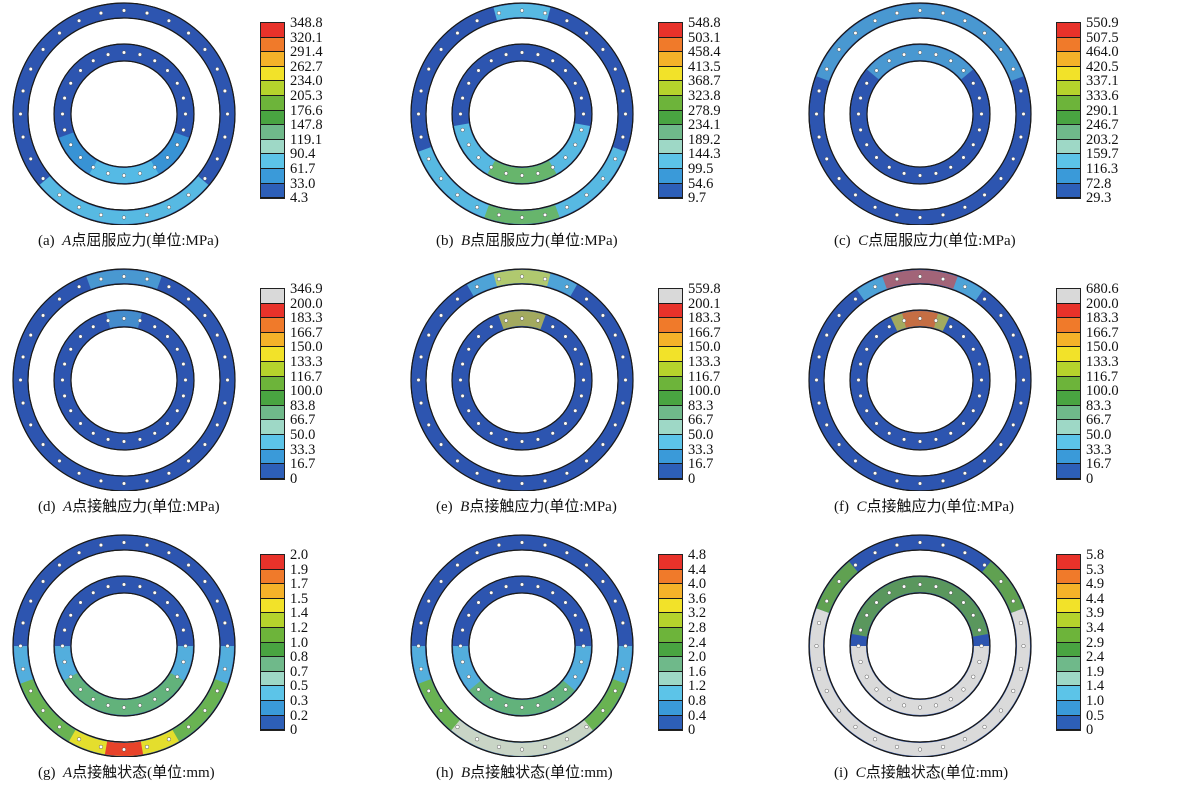 This screenshot has width=1194, height=799. What do you see at coordinates (1099, 198) in the screenshot?
I see `legend-label: 29.3` at bounding box center [1099, 198].